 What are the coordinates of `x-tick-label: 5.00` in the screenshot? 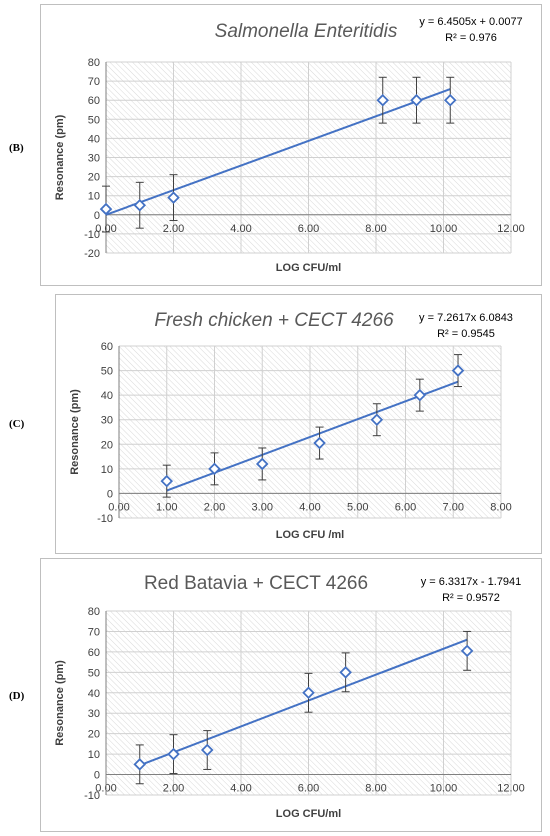 It's located at (357, 507).